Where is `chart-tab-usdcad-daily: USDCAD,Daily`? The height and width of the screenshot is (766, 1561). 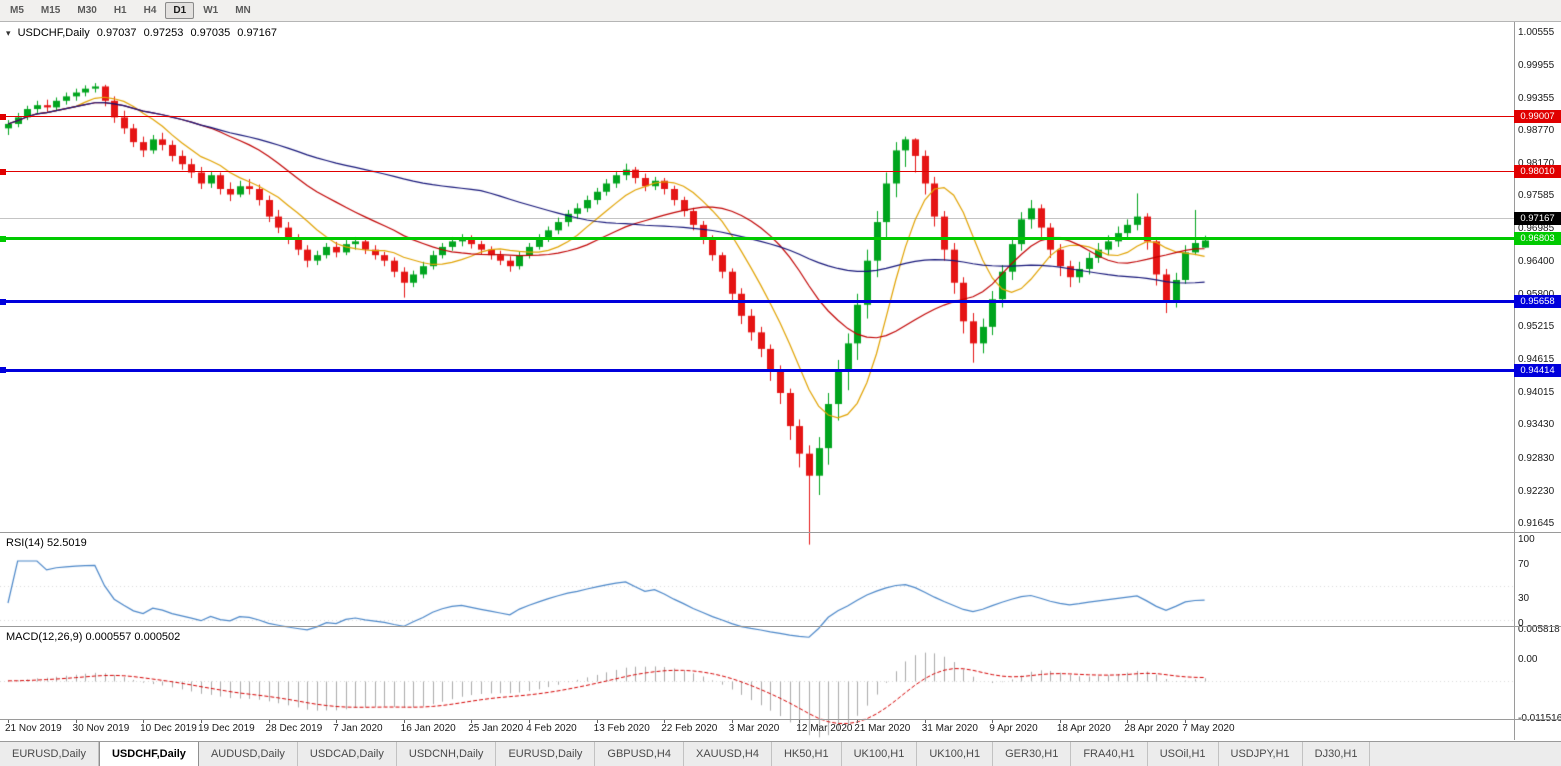
chart-tab-usdcad-daily: USDCAD,Daily is located at coordinates (347, 754).